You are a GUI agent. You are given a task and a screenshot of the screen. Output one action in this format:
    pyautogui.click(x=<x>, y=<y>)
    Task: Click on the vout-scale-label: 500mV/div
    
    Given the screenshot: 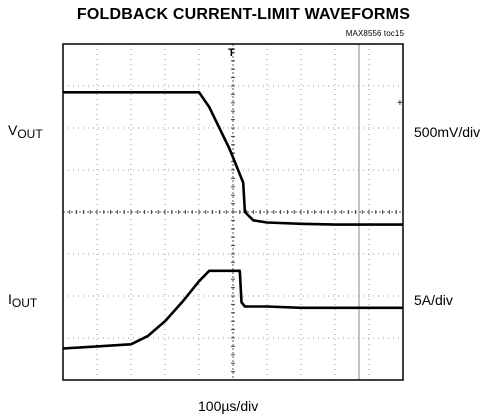 What is the action you would take?
    pyautogui.click(x=447, y=132)
    